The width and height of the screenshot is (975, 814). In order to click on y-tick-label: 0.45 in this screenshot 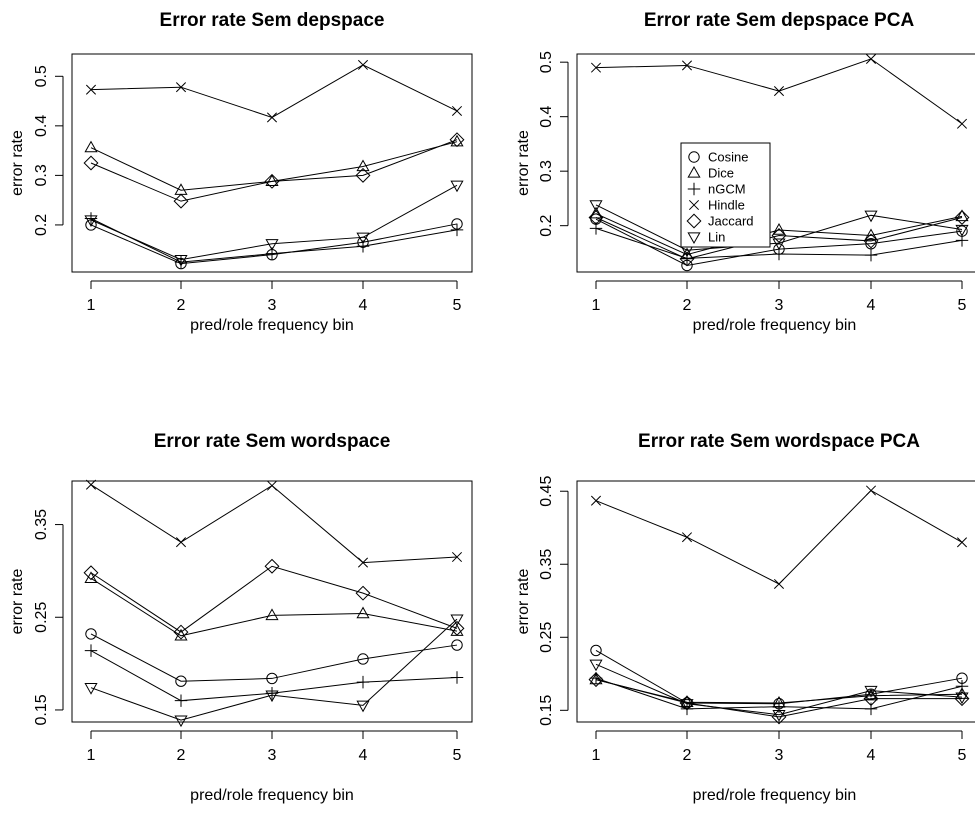, I will do `click(546, 491)`.